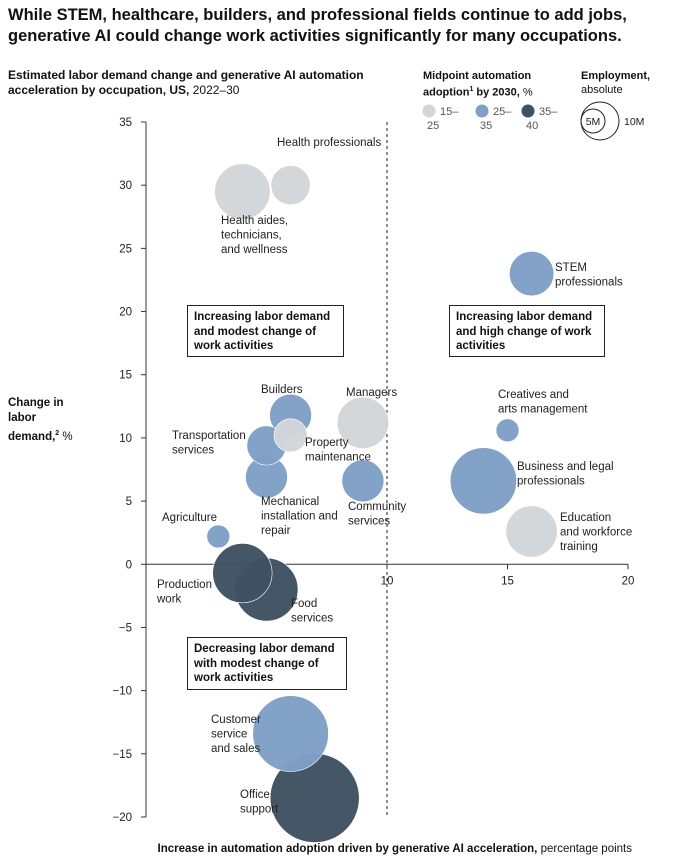 The image size is (677, 865). What do you see at coordinates (532, 126) in the screenshot?
I see `legend-color-label: 40` at bounding box center [532, 126].